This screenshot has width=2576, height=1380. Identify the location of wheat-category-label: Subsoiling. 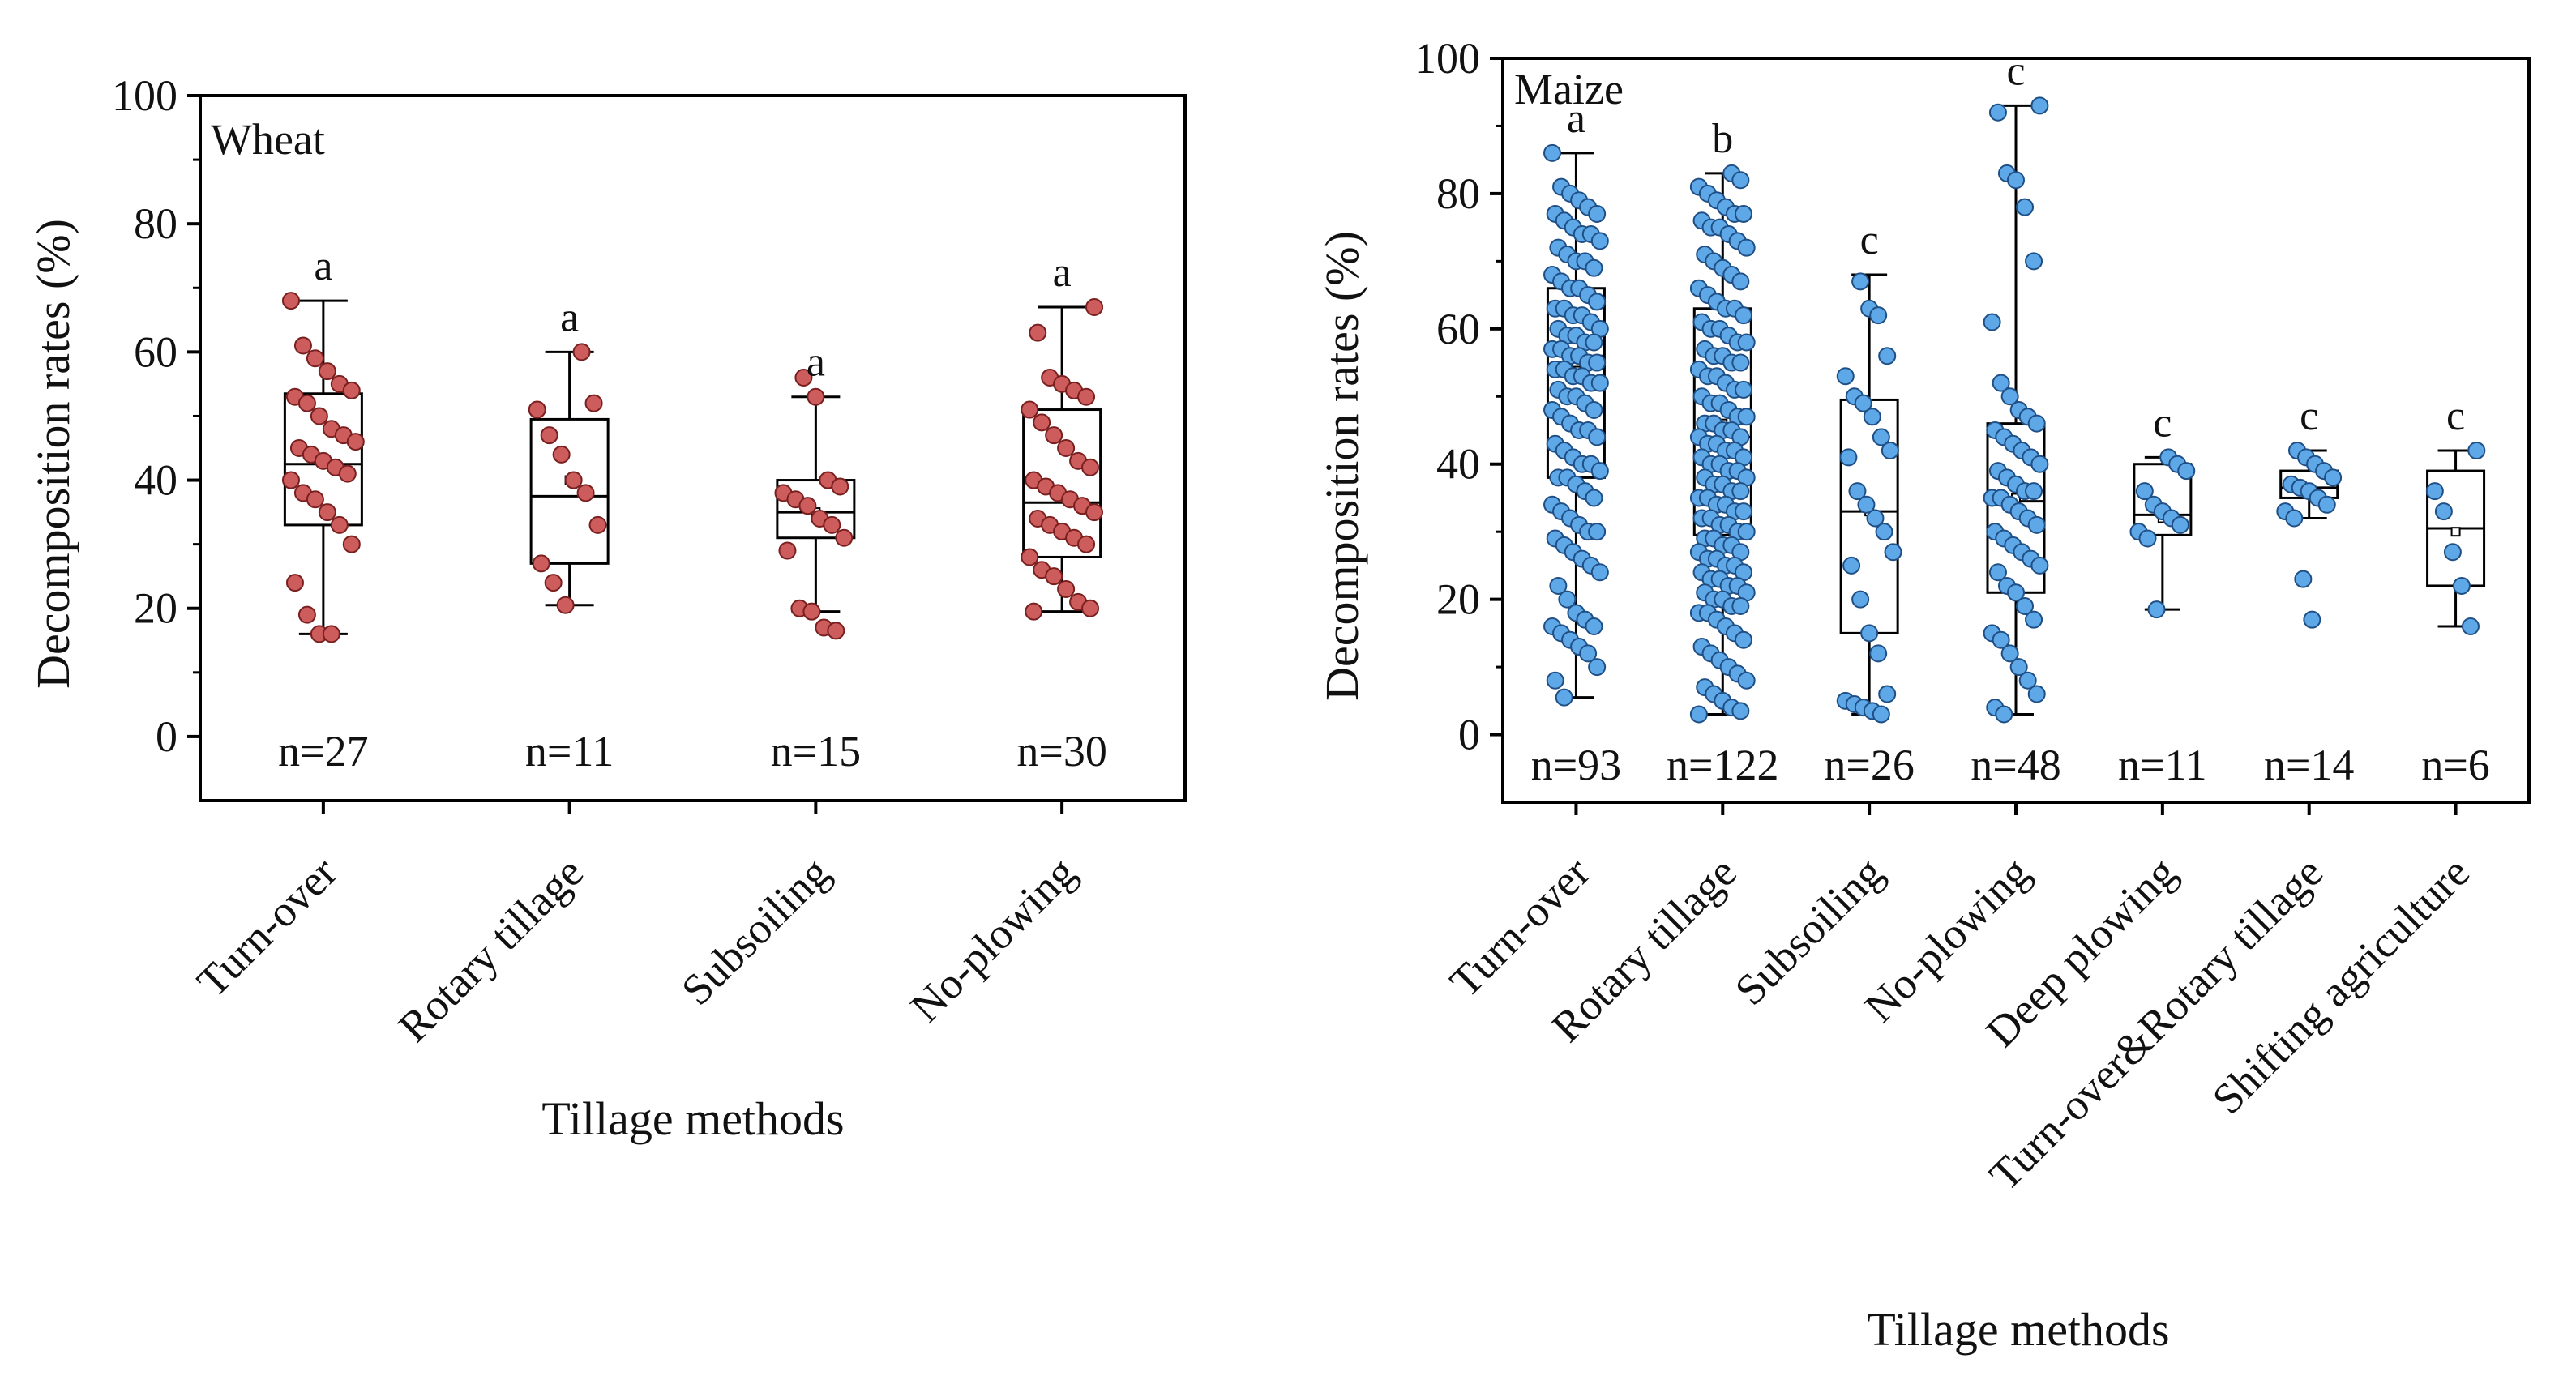
(755, 932).